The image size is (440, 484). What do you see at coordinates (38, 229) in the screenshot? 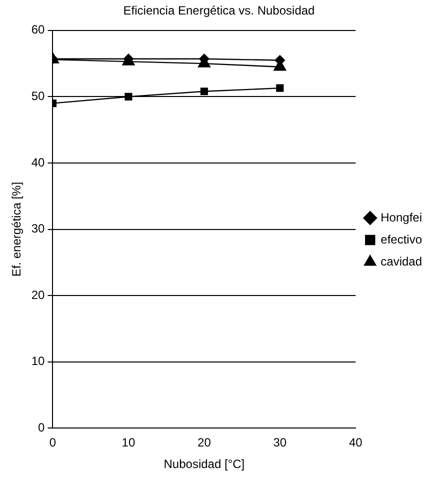
I see `y-tick-label: 30` at bounding box center [38, 229].